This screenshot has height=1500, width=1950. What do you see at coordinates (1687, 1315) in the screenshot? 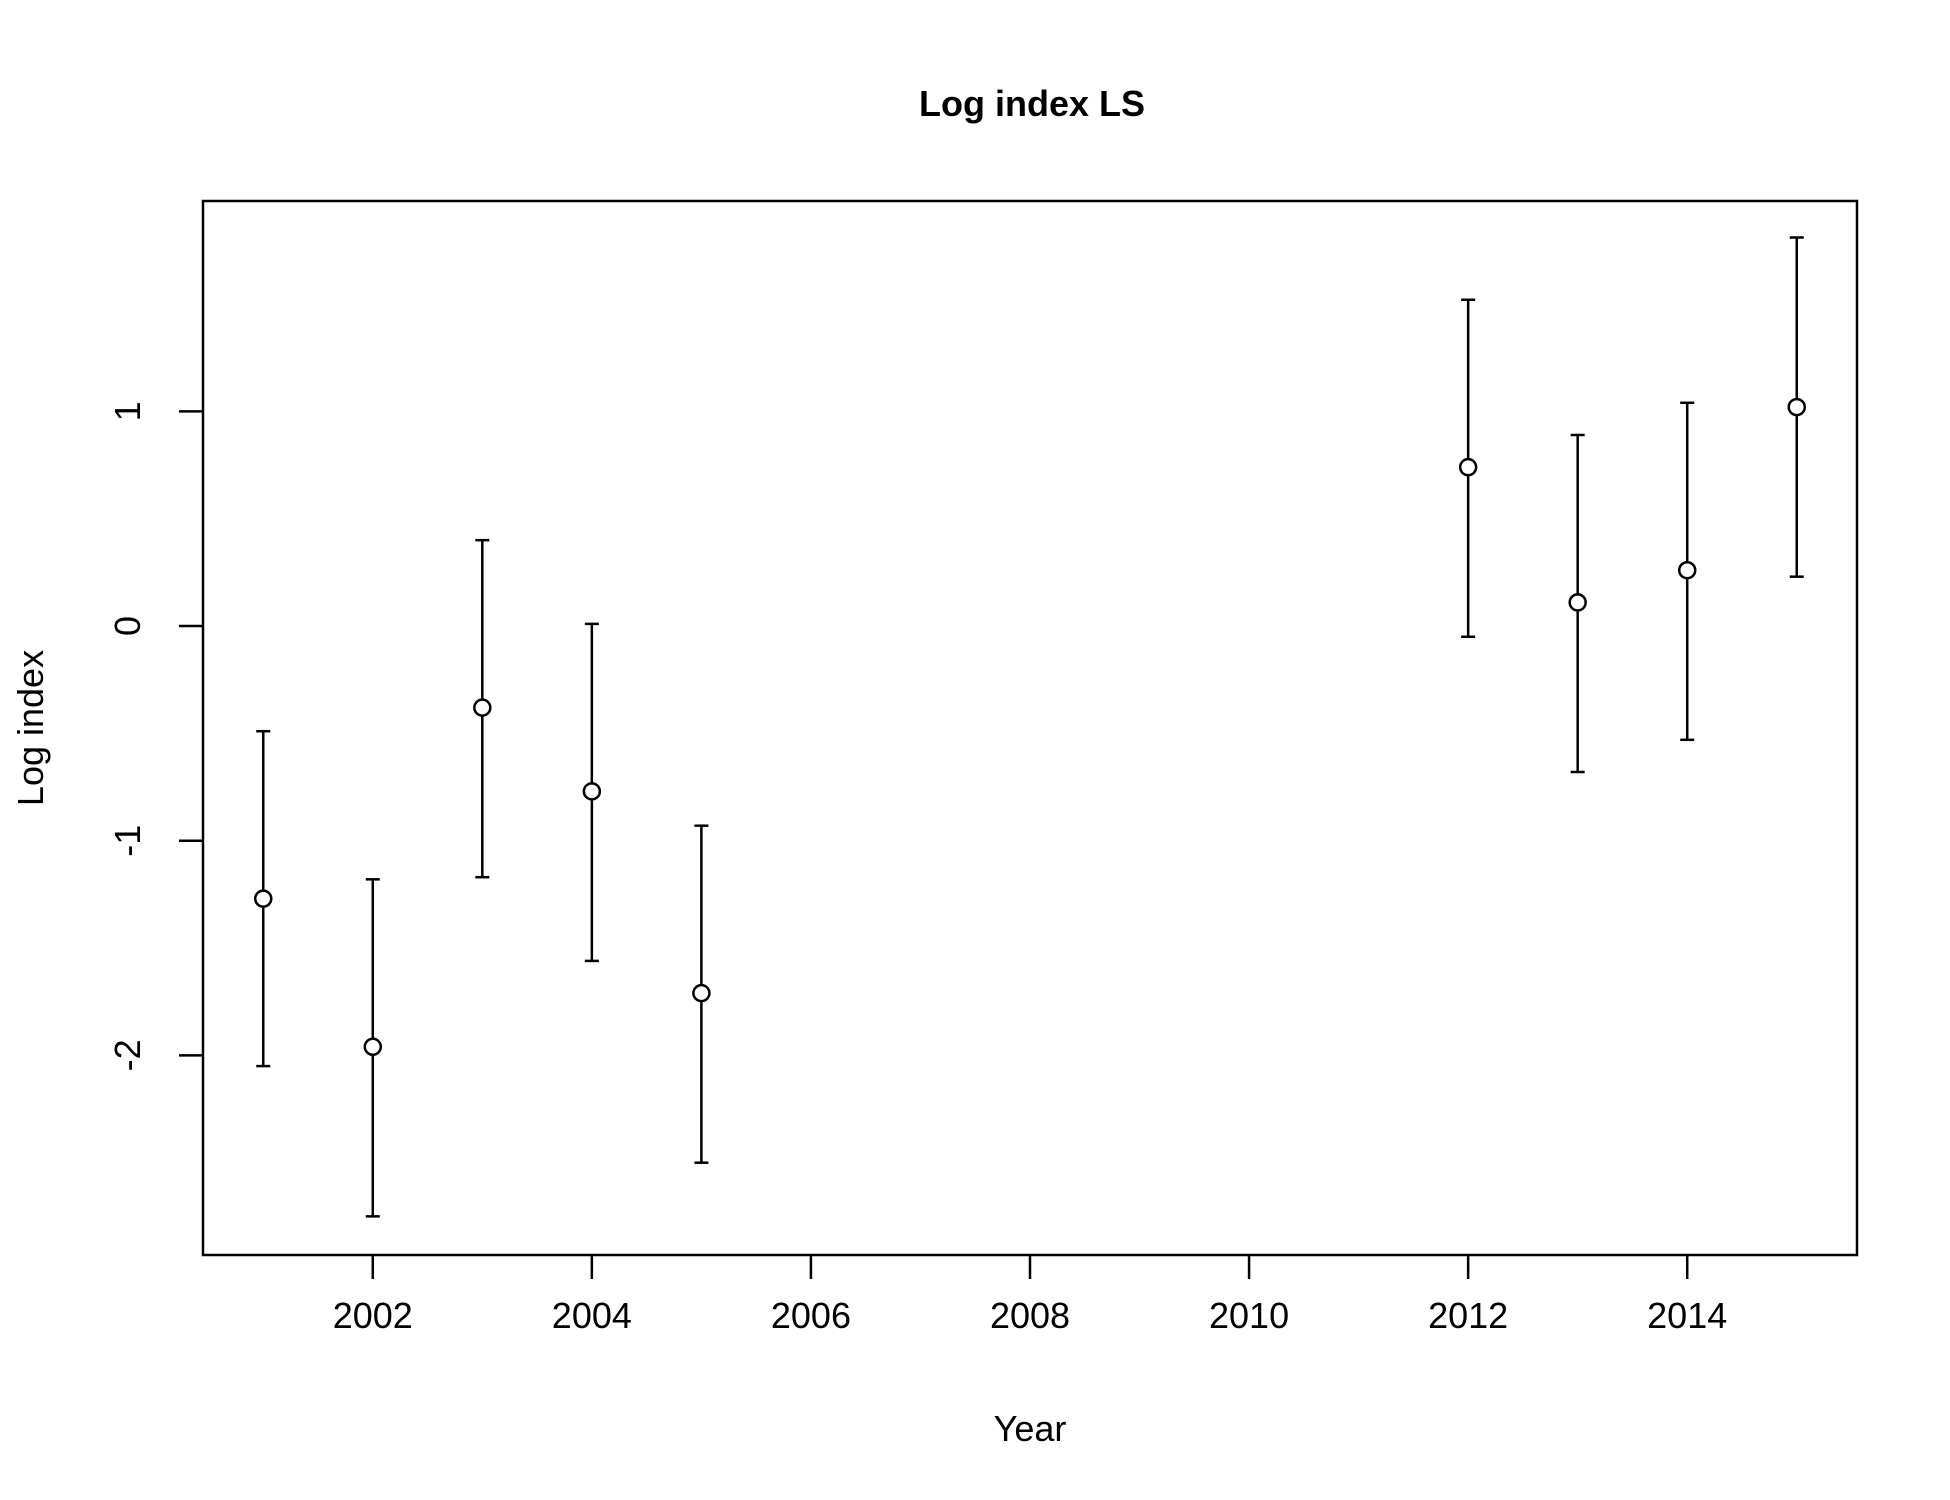
I see `x-tick-label-2014: 2014` at bounding box center [1687, 1315].